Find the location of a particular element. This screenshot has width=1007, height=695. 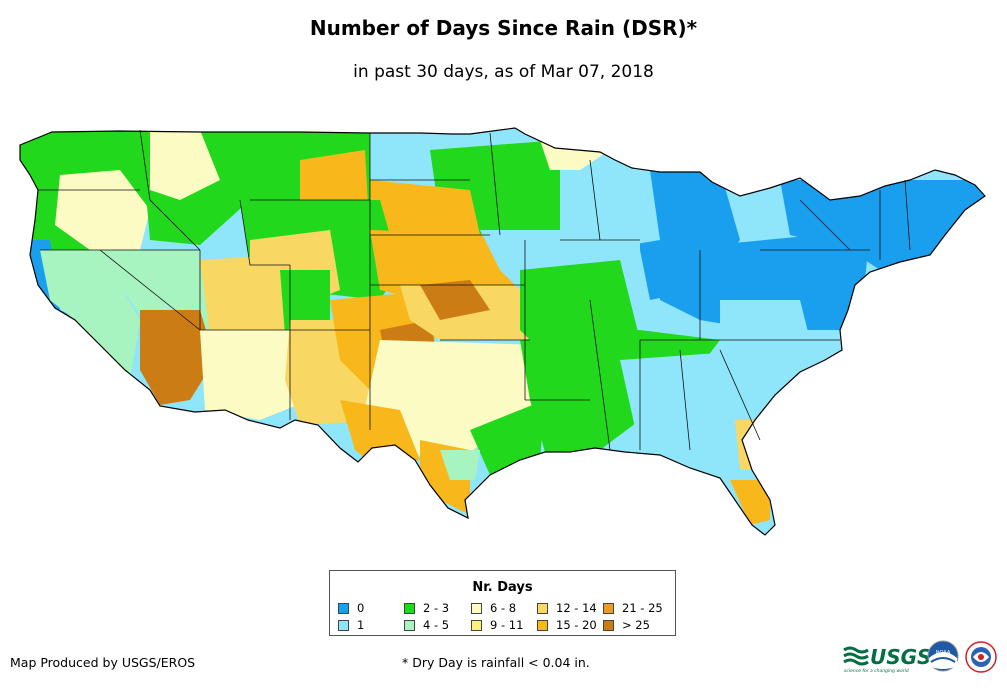

legend-item-3: 4 - 5 is located at coordinates (426, 625).